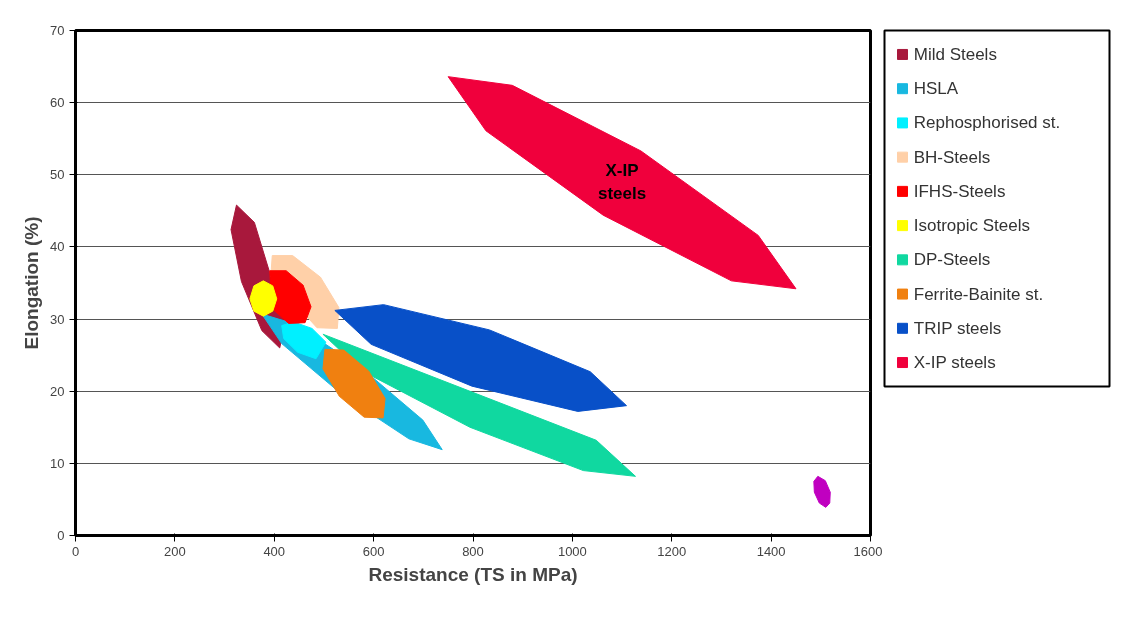 This screenshot has width=1131, height=632. I want to click on x-tick-label: 1000, so click(572, 551).